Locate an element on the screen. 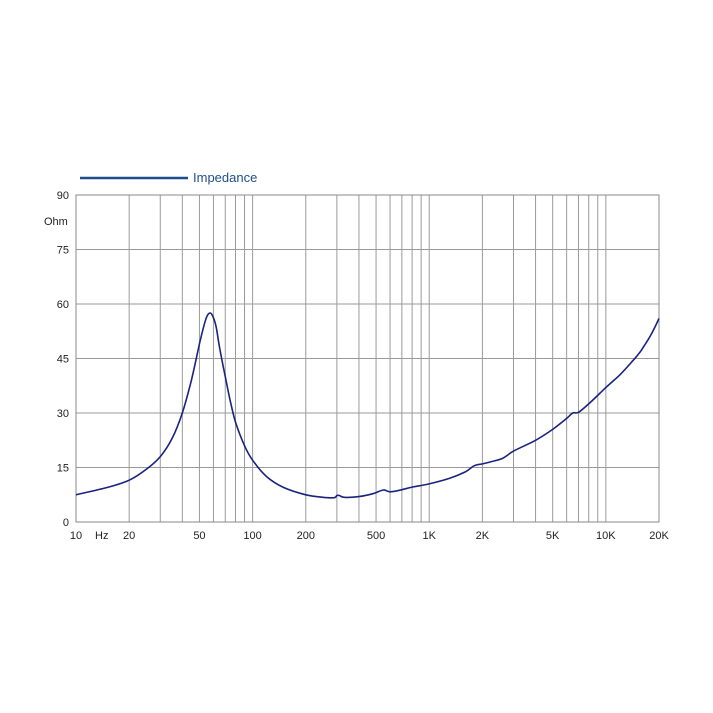 The height and width of the screenshot is (713, 713). x-tick-labels: 10 20 50 100 200 500 1K 2K 5K 10K 20K is located at coordinates (370, 536).